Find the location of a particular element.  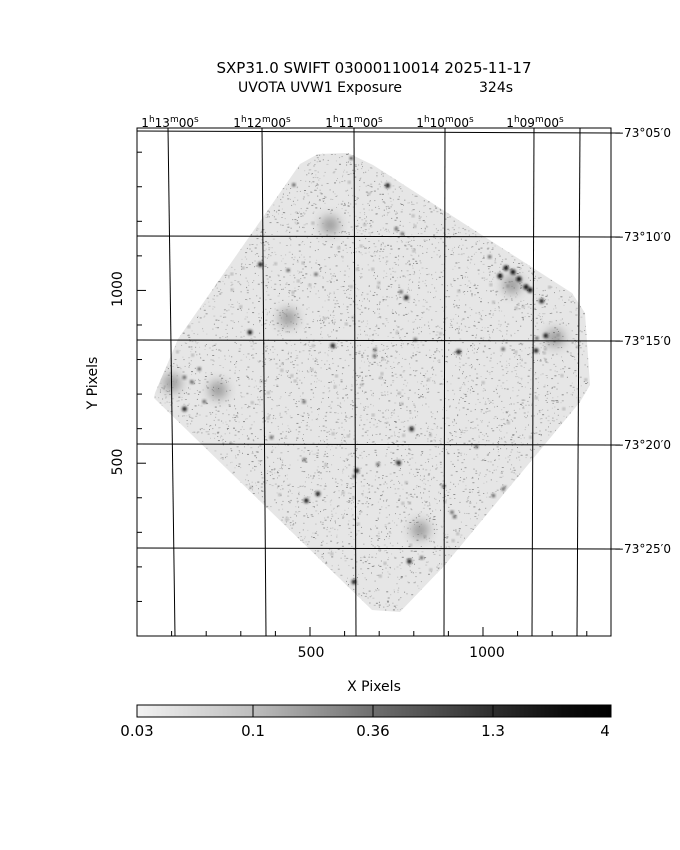

filter-exposure-label: UVOTA UVW1 Exposure is located at coordinates (320, 88).